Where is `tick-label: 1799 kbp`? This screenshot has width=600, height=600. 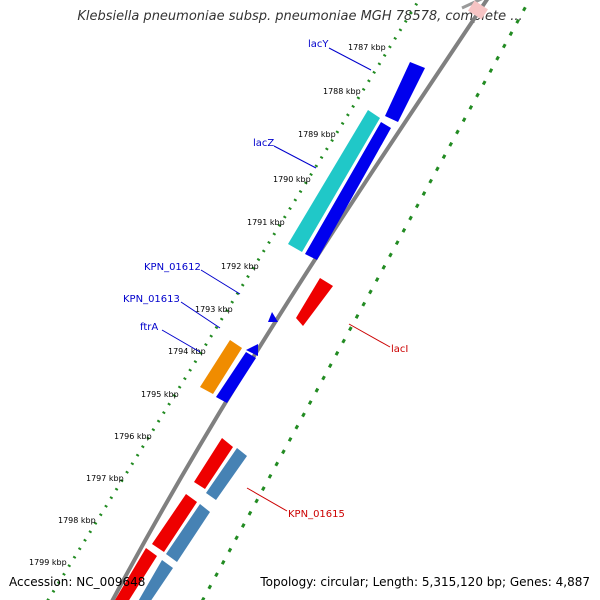
tick-label: 1799 kbp is located at coordinates (48, 562).